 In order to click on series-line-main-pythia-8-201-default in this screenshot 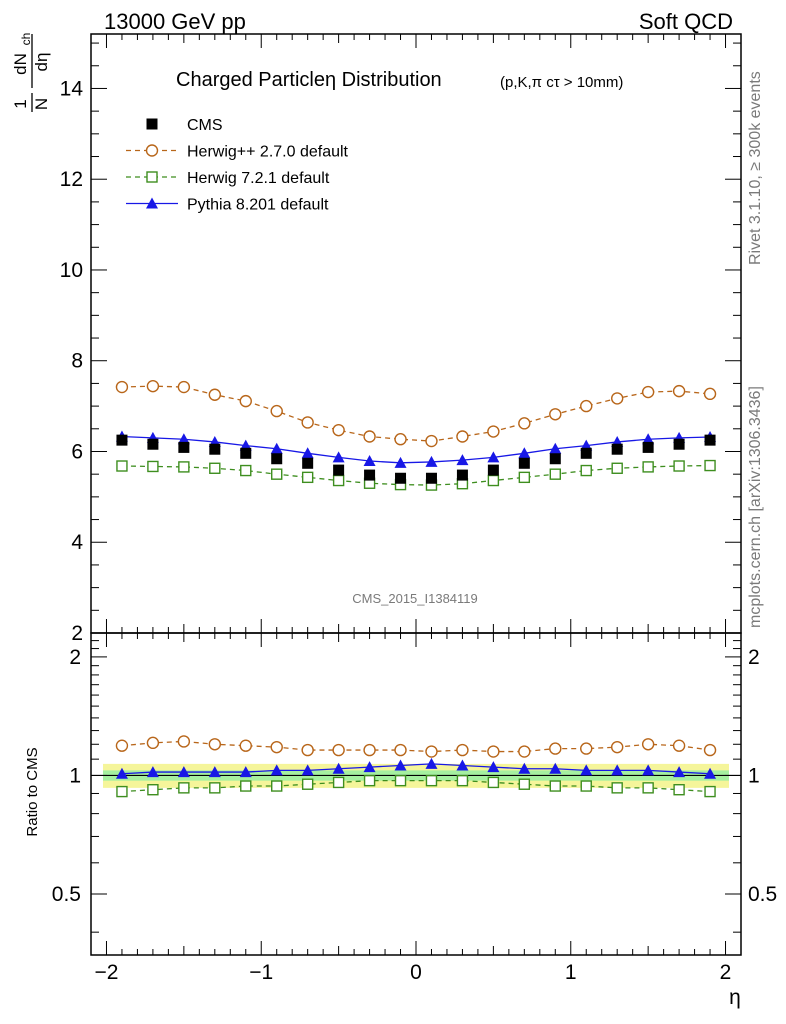, I will do `click(416, 449)`.